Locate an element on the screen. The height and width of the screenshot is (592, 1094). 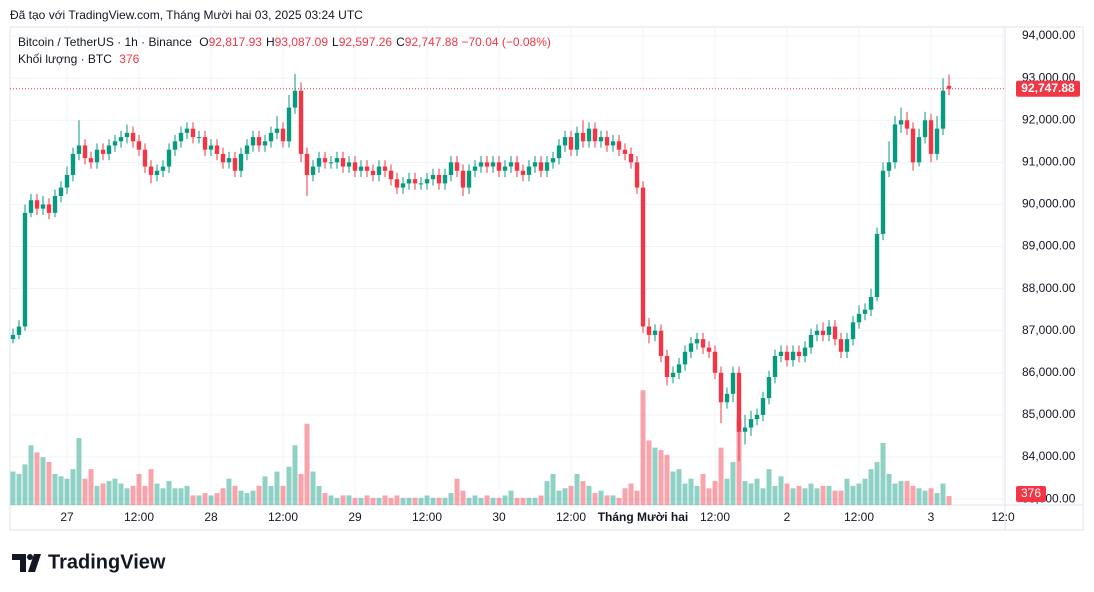
x-tick-label: 12:0 is located at coordinates (1003, 517).